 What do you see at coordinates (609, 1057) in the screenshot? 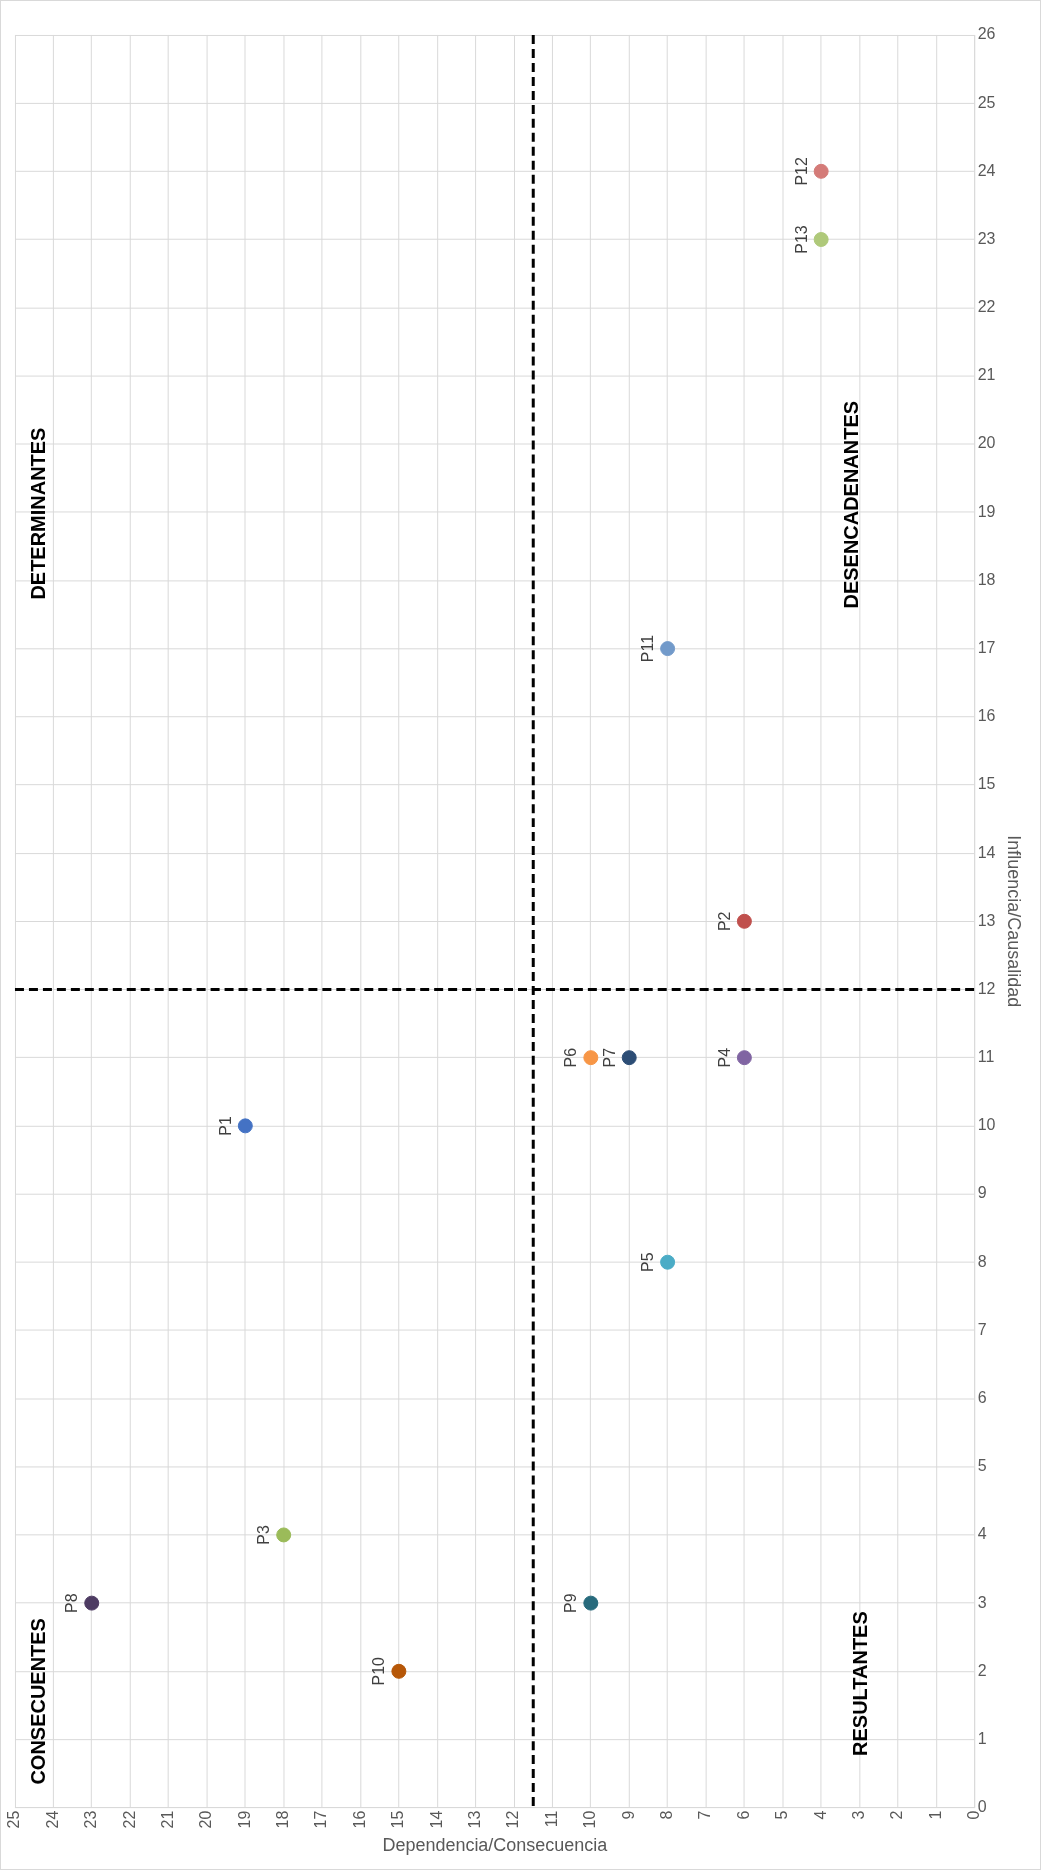
I see `text: P7` at bounding box center [609, 1057].